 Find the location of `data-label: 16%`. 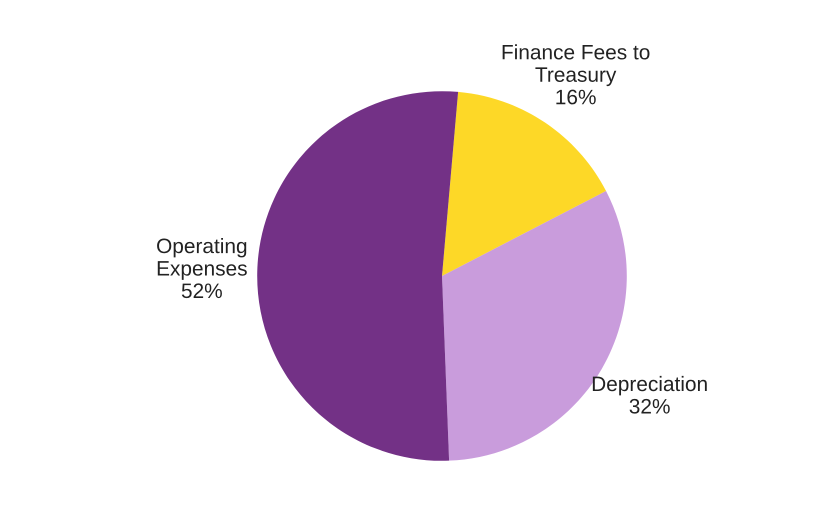

data-label: 16% is located at coordinates (576, 97).